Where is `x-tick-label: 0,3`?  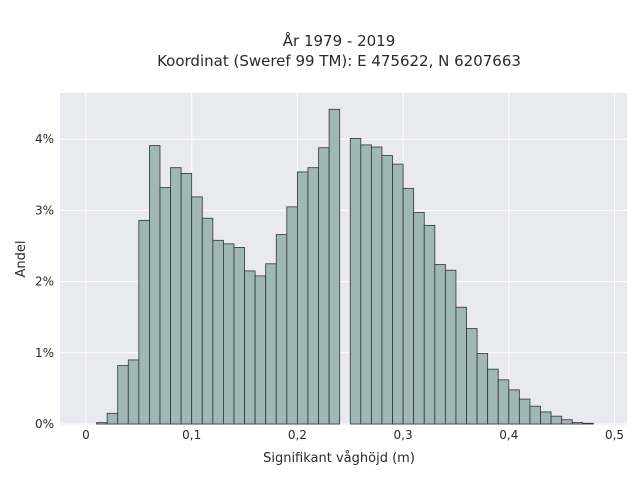
x-tick-label: 0,3 is located at coordinates (403, 435).